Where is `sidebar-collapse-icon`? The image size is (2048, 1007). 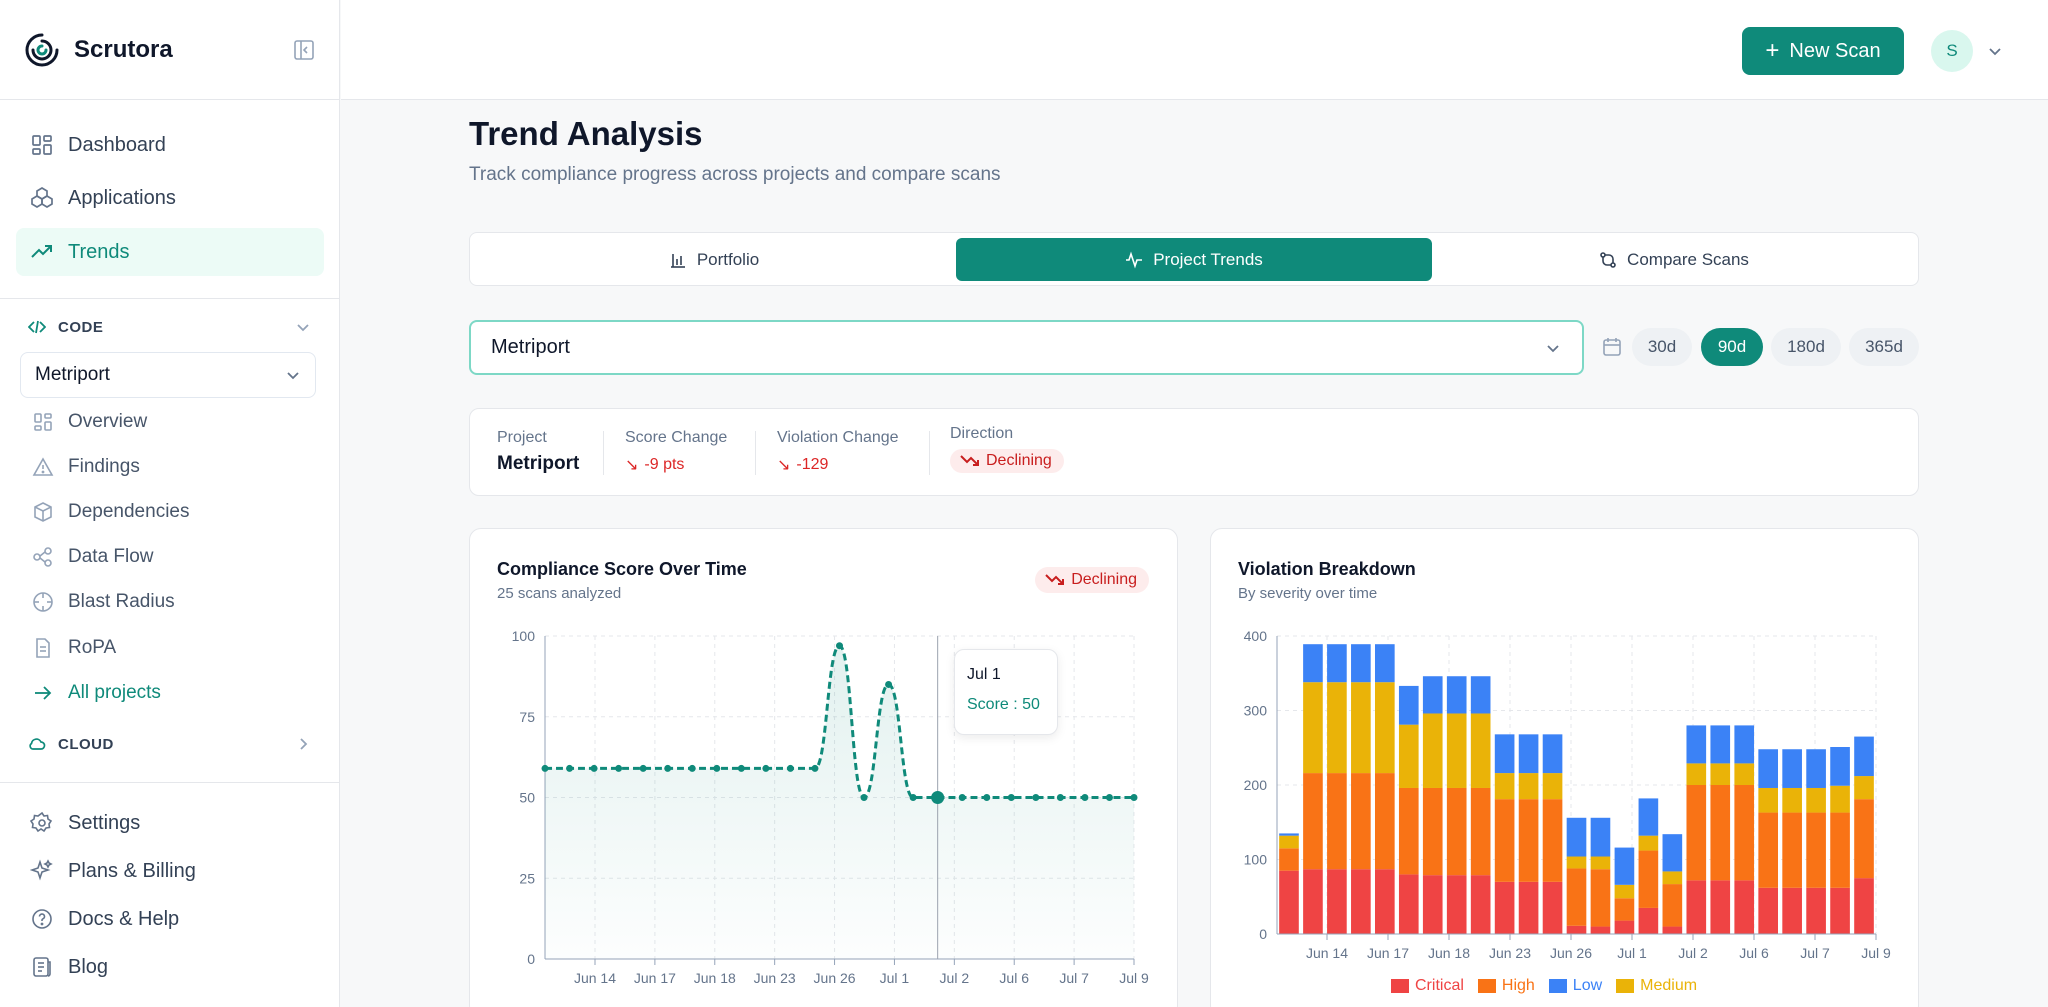
sidebar-collapse-icon is located at coordinates (304, 50).